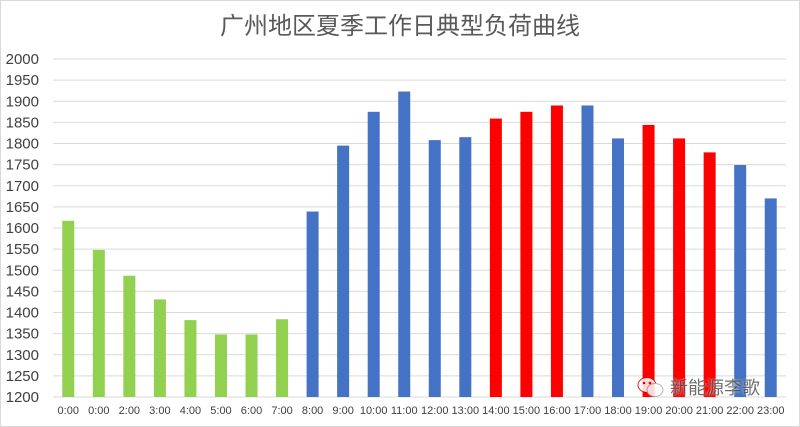  What do you see at coordinates (190, 411) in the screenshot?
I see `x-tick-label: 4:00` at bounding box center [190, 411].